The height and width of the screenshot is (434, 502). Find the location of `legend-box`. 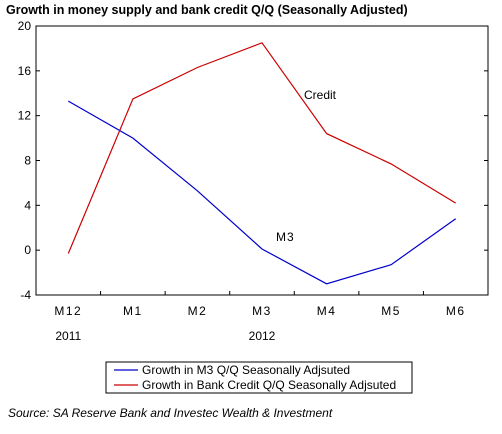

legend-box is located at coordinates (259, 377).